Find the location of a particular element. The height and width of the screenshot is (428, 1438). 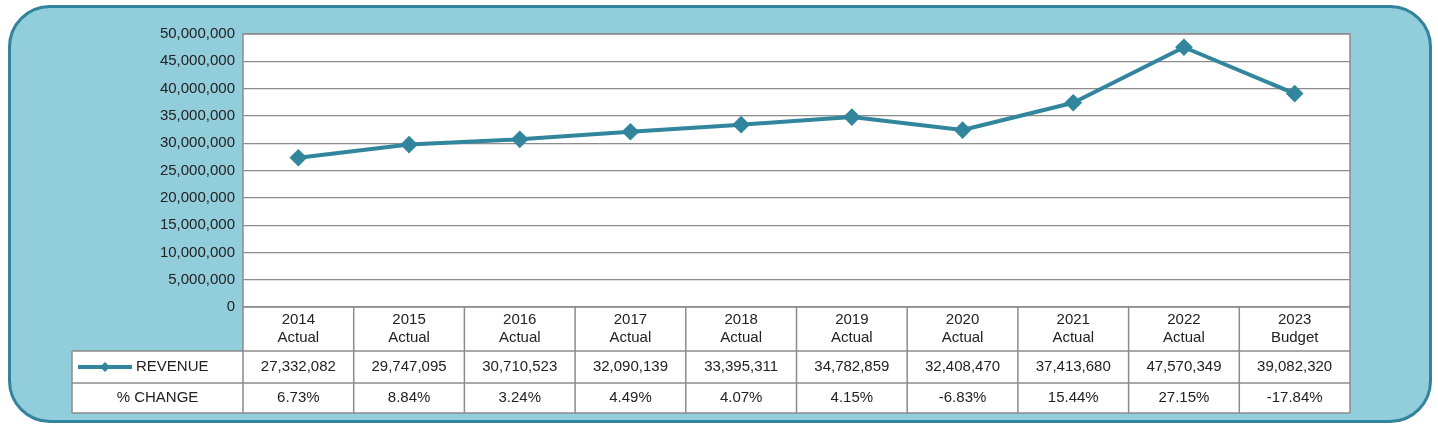

data-label: 29,747,095 is located at coordinates (409, 366).